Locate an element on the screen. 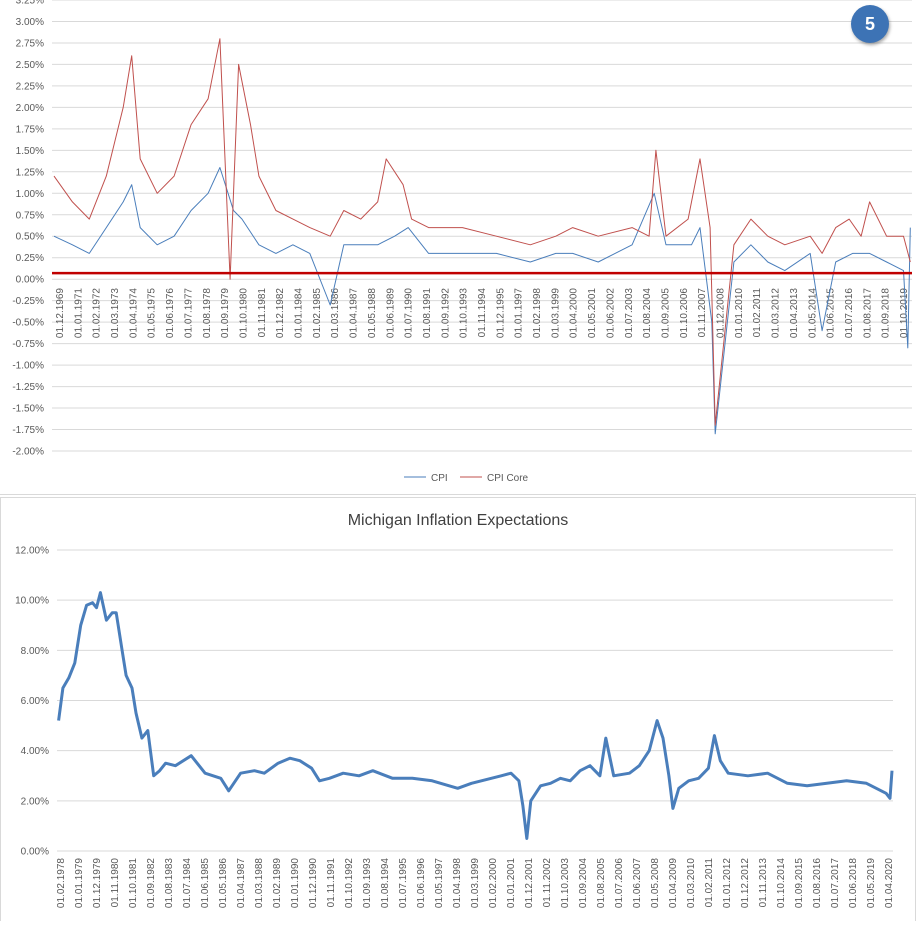 This screenshot has width=916, height=926. slide-number-badge: 5 is located at coordinates (870, 24).